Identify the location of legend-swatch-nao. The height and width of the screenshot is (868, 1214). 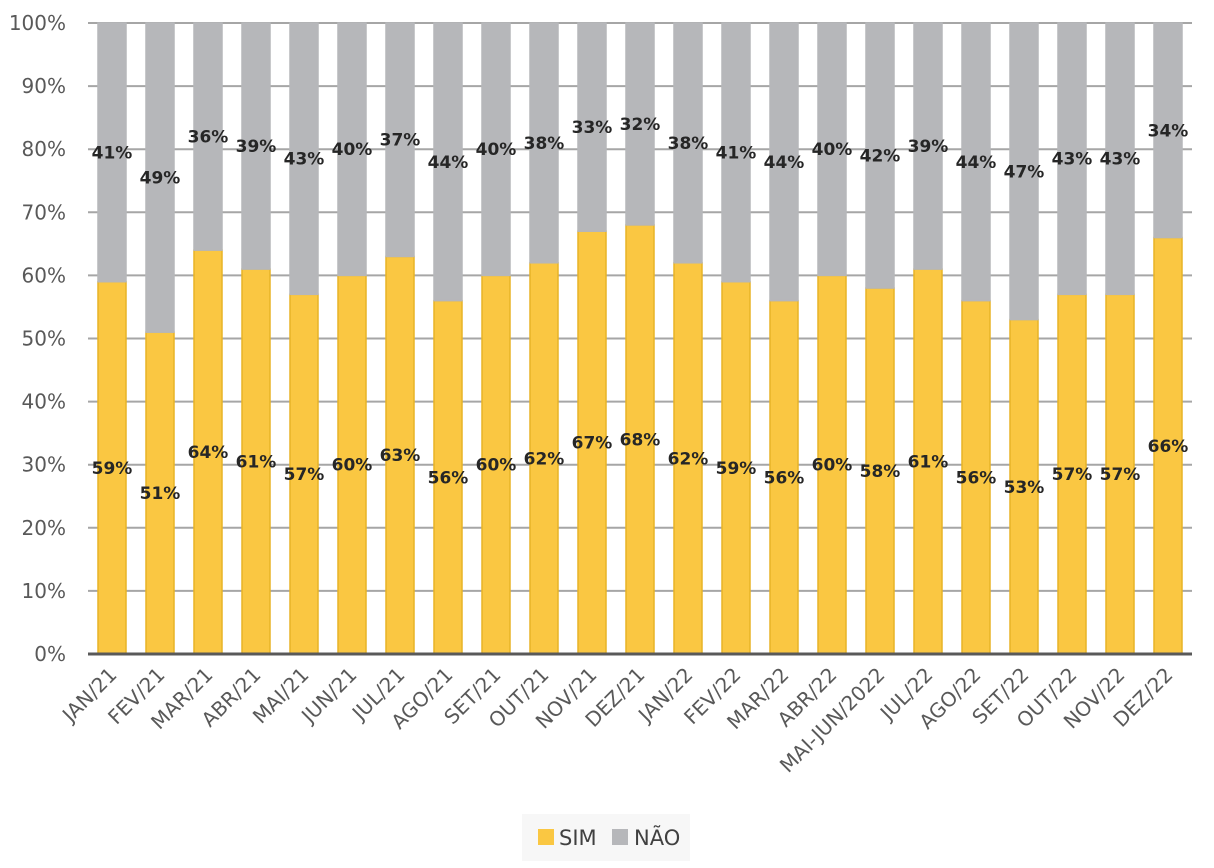
(620, 837).